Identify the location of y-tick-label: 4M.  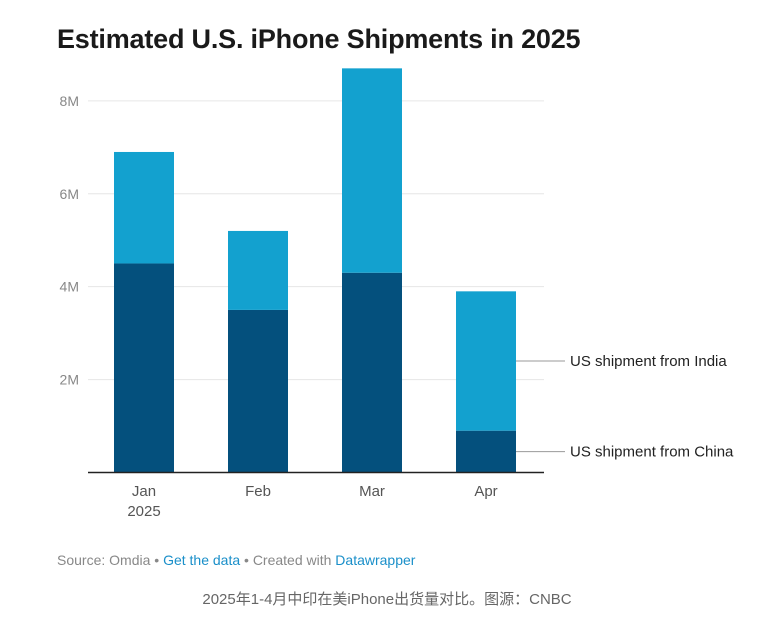
(69, 287).